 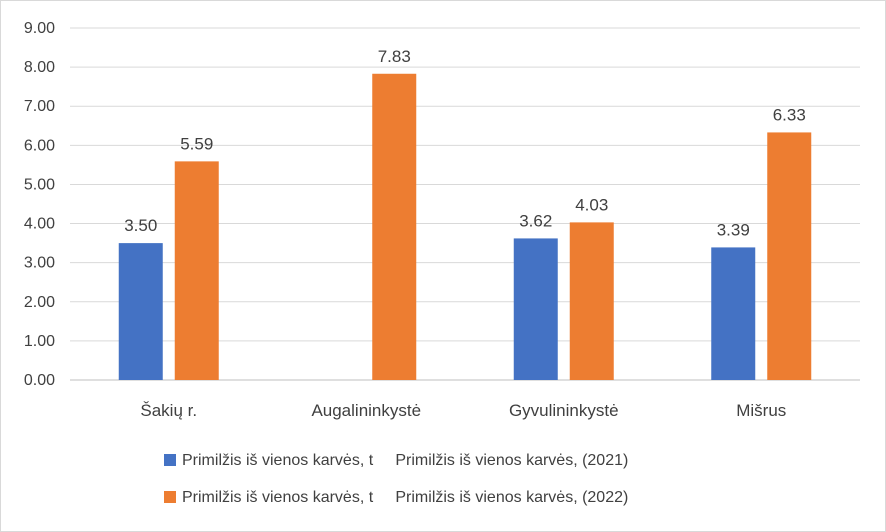 I want to click on y-tick-label: 5.00, so click(x=39, y=184).